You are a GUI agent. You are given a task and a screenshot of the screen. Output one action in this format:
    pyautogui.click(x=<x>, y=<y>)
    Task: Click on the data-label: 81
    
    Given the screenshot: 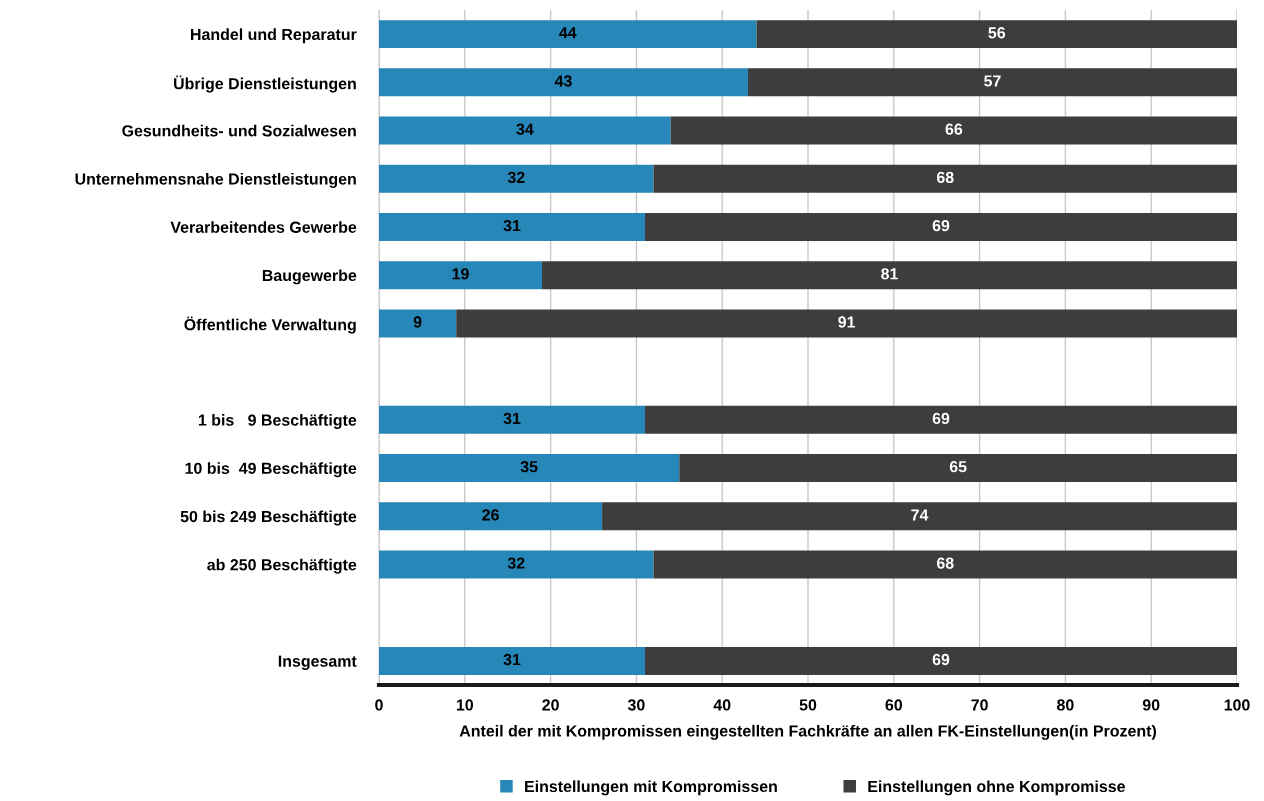 What is the action you would take?
    pyautogui.click(x=889, y=274)
    